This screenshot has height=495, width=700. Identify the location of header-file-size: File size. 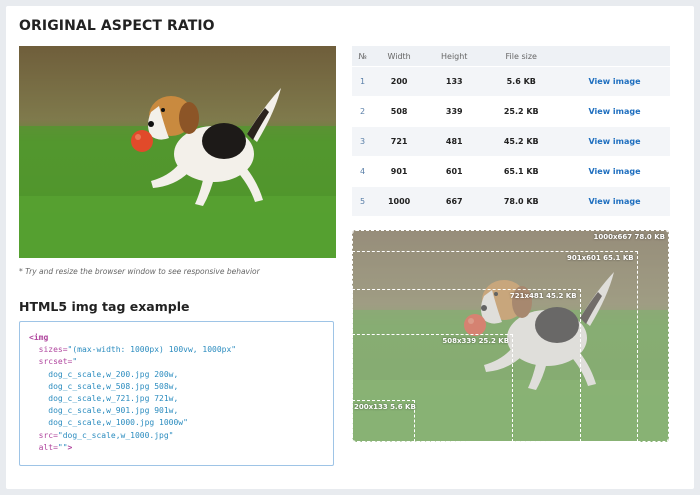
(521, 56).